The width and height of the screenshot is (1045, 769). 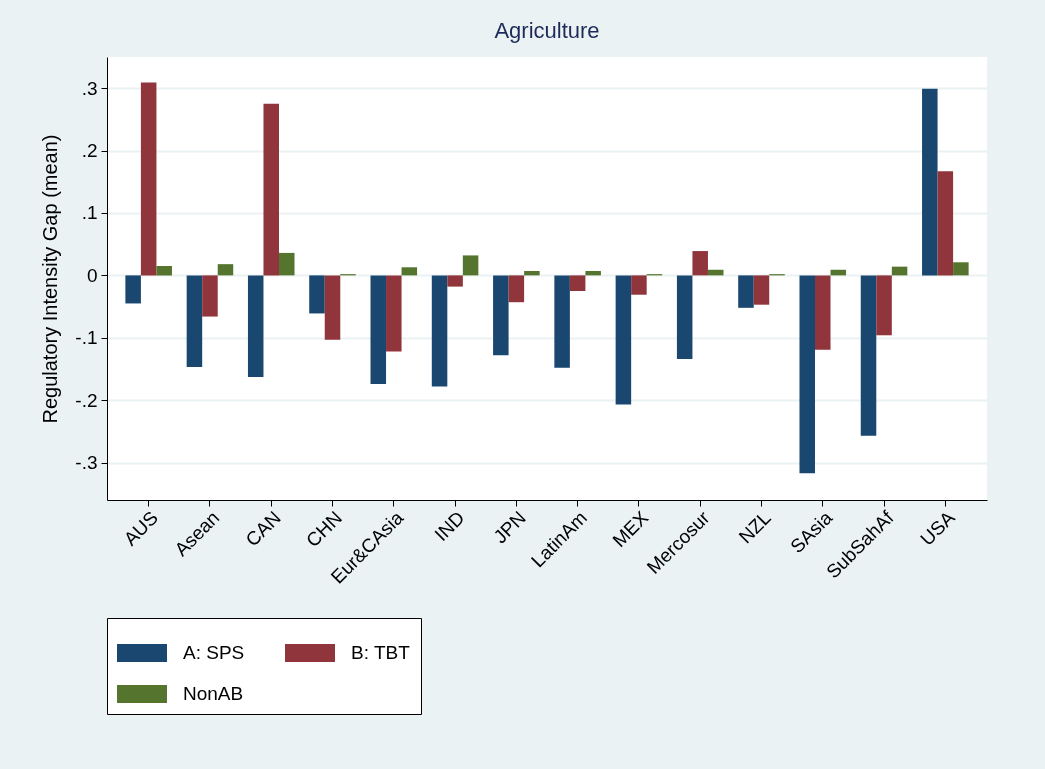 What do you see at coordinates (213, 693) in the screenshot?
I see `legend-label: NonAB` at bounding box center [213, 693].